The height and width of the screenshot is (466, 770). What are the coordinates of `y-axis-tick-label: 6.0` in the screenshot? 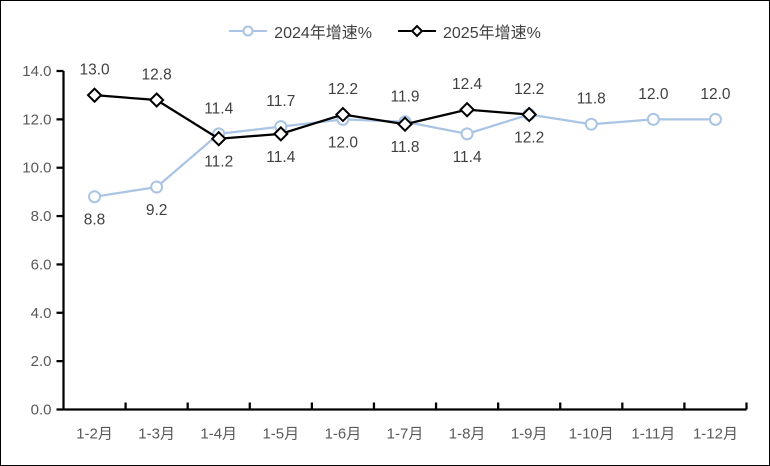 It's located at (41, 264).